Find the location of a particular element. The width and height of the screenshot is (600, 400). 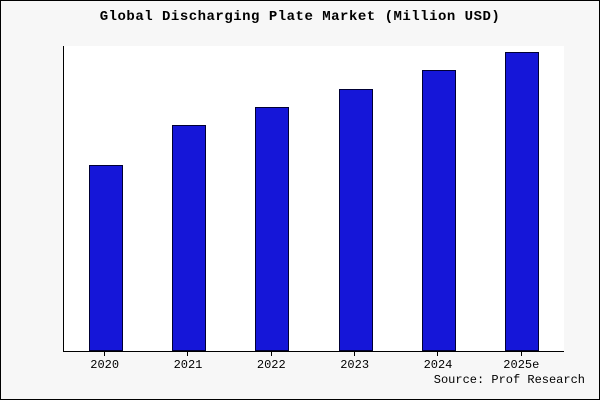

x-tick: 2022 is located at coordinates (271, 362).